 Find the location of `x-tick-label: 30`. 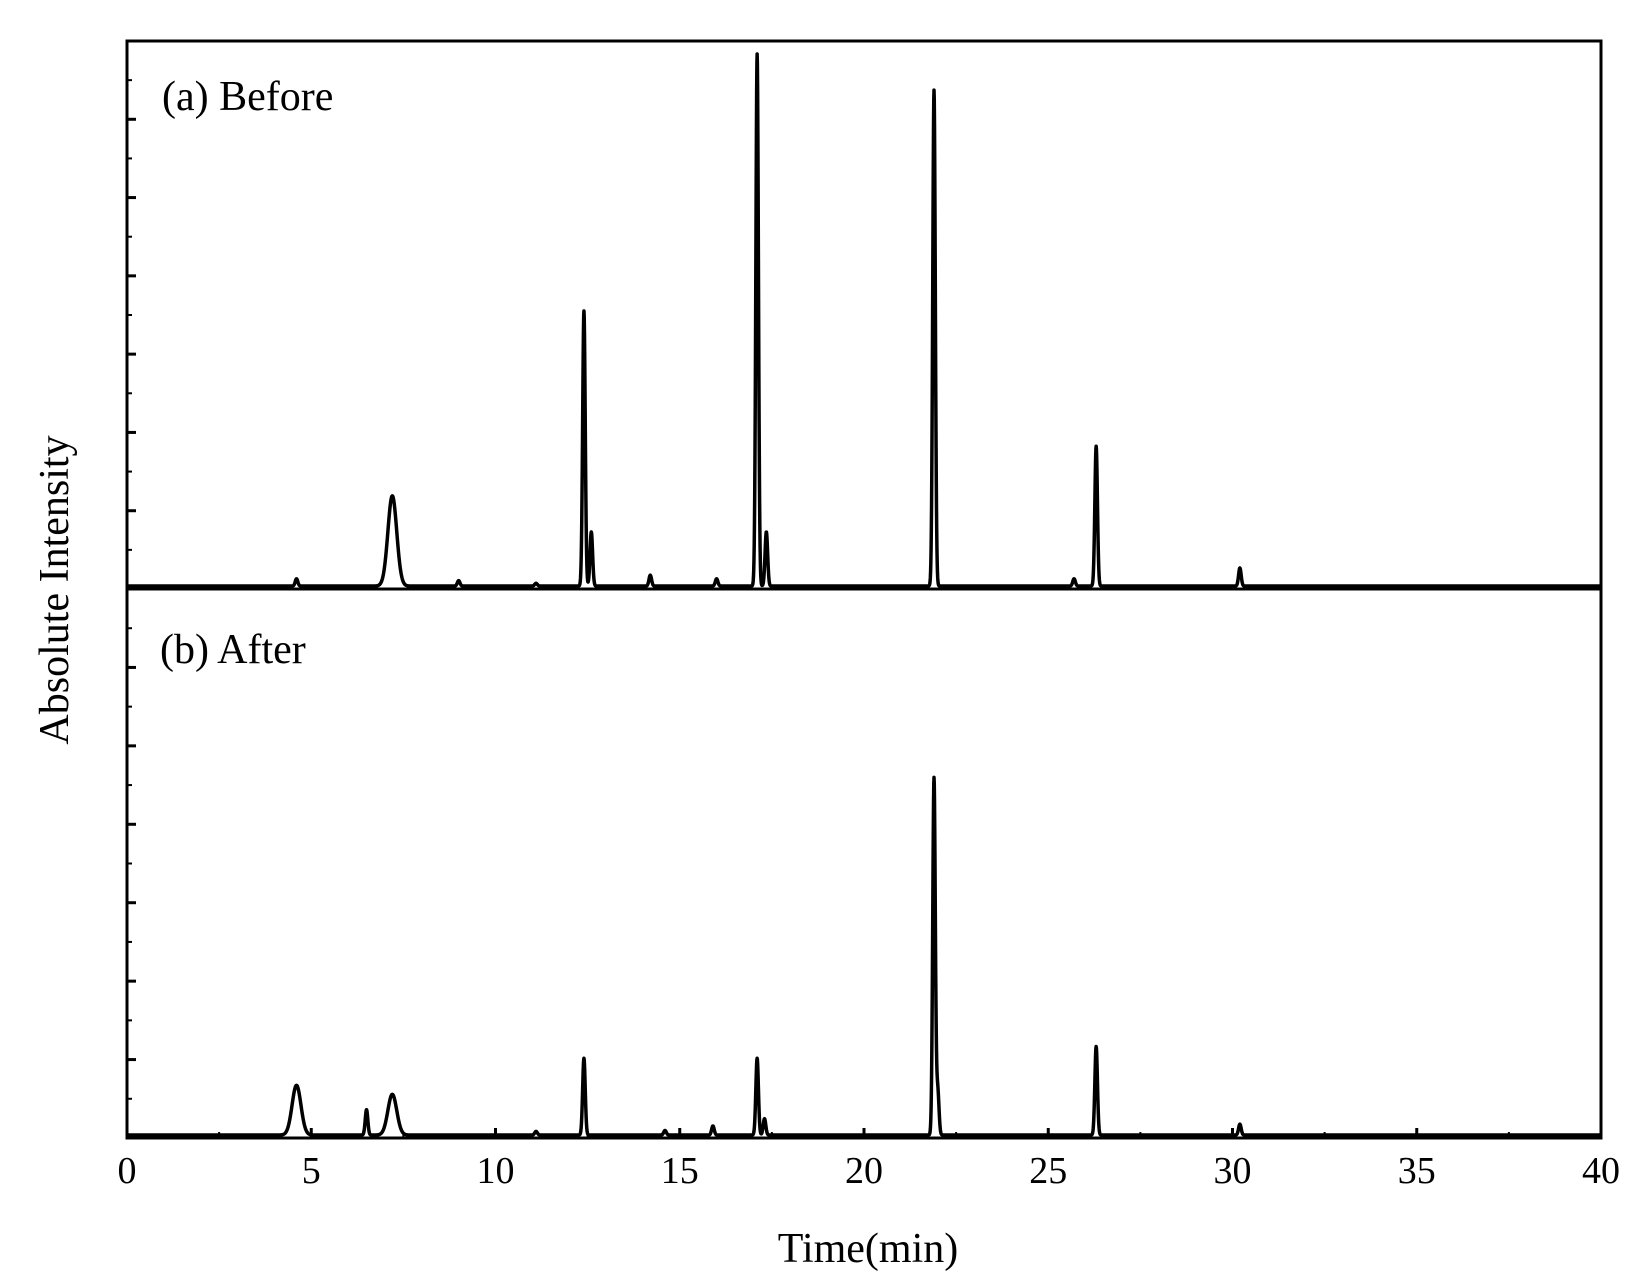

x-tick-label: 30 is located at coordinates (1233, 1171).